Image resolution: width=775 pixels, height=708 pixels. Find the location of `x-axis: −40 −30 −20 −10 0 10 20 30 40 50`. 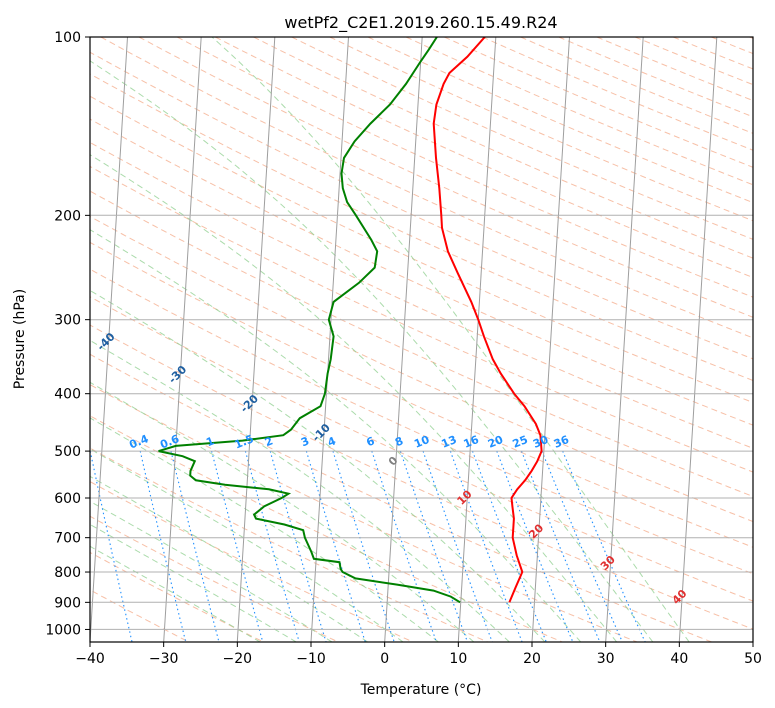

x-axis: −40 −30 −20 −10 0 10 20 30 40 50 is located at coordinates (418, 654).